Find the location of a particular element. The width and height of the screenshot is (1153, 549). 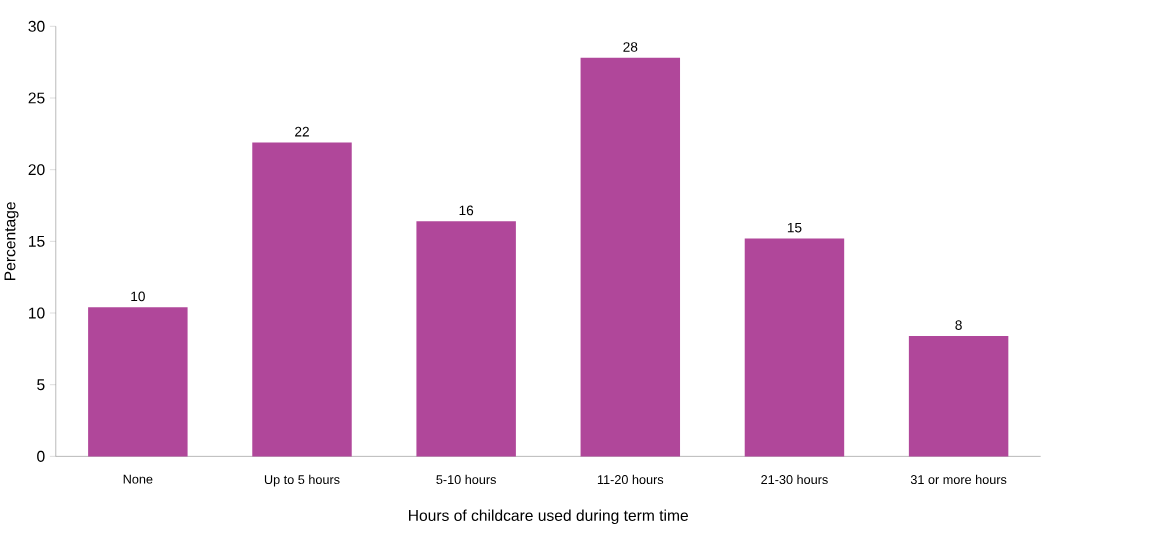

y-tick-label: 10 is located at coordinates (37, 313).